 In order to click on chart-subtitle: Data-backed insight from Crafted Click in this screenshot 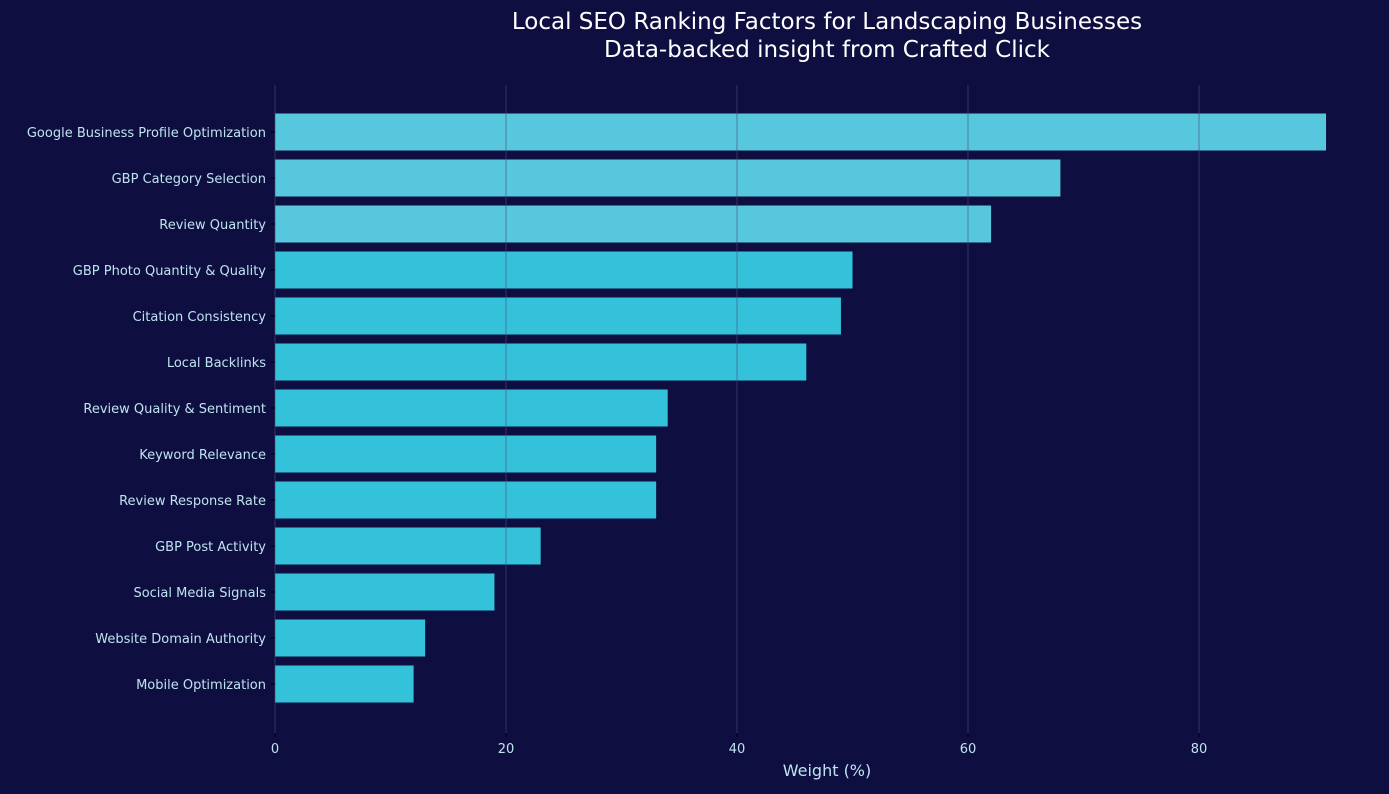, I will do `click(827, 50)`.